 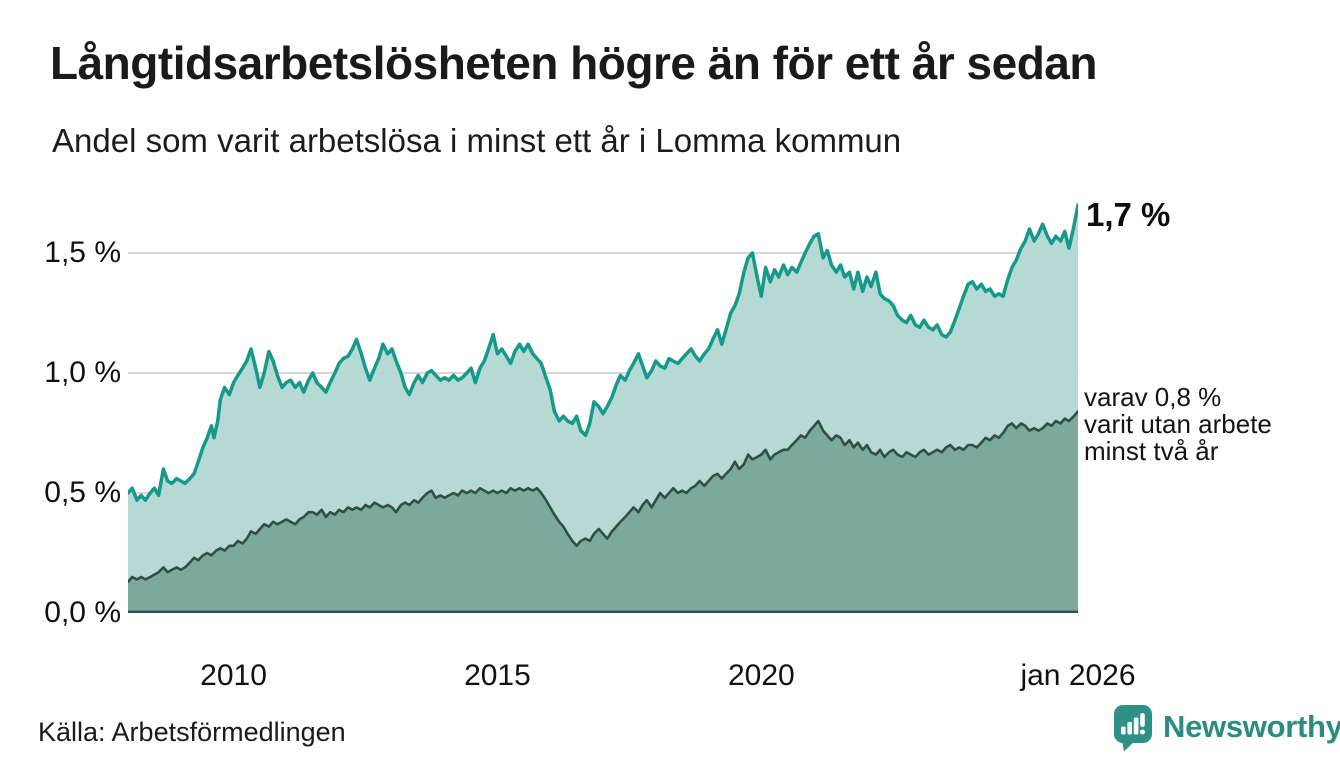 What do you see at coordinates (82, 492) in the screenshot?
I see `y-tick-label: 0,5 %` at bounding box center [82, 492].